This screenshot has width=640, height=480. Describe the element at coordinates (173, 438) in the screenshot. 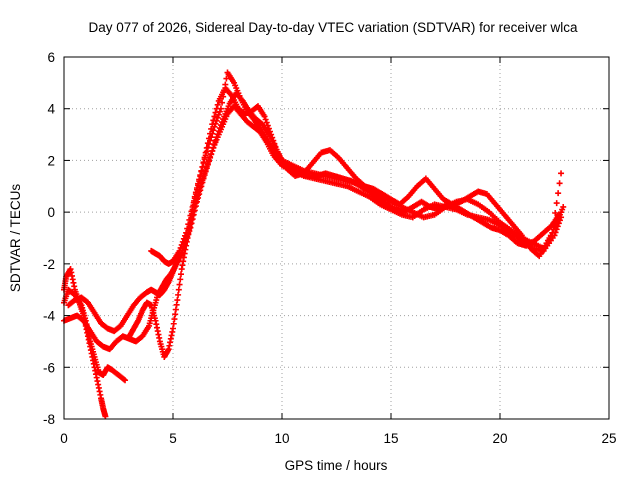

I see `x-tick-label: 5` at that location.